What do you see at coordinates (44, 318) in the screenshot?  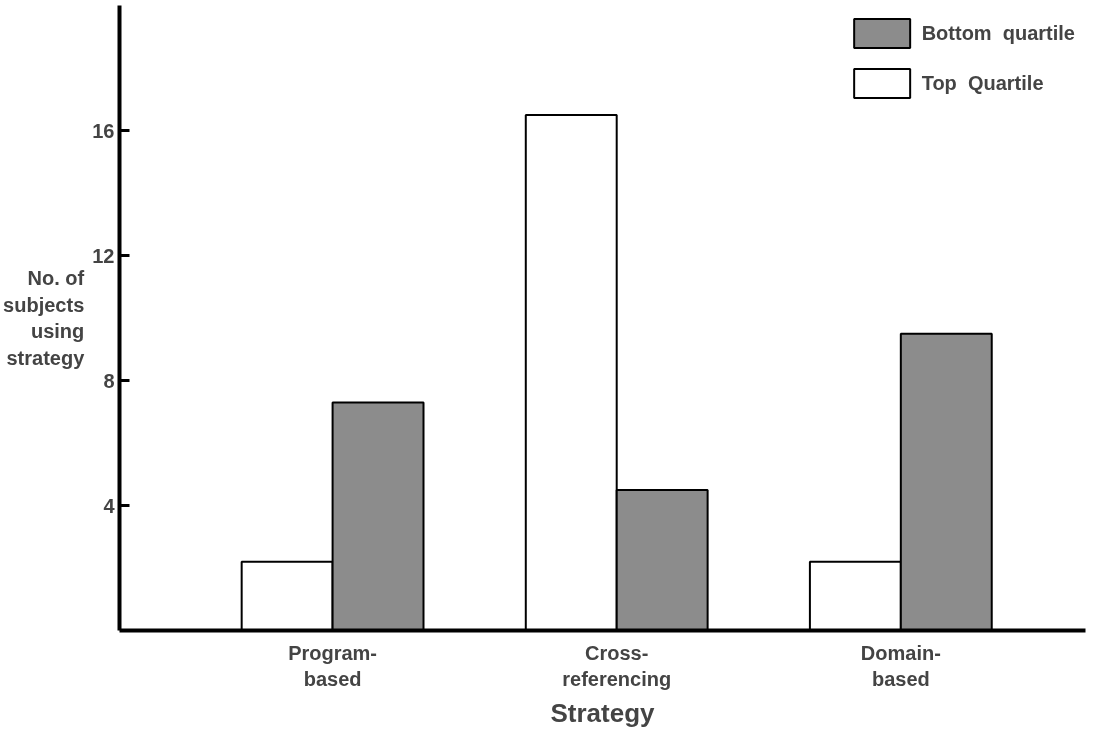 I see `y-axis-title: No. of subjects using strategy` at bounding box center [44, 318].